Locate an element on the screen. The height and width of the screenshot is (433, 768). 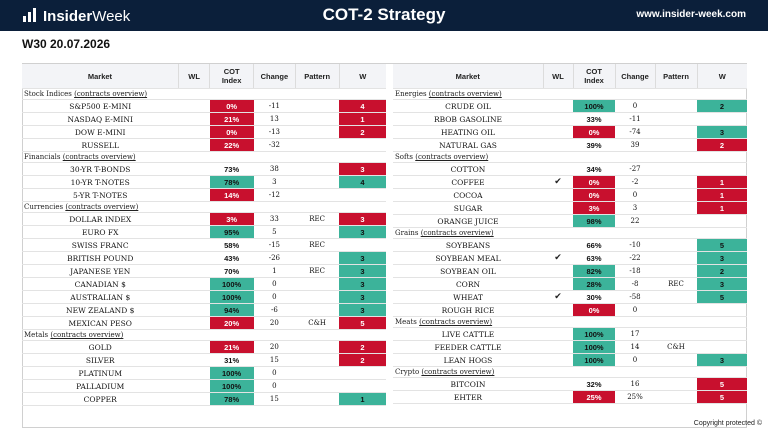
table-row: EURO FX 95% 5 3 is located at coordinates (204, 232).